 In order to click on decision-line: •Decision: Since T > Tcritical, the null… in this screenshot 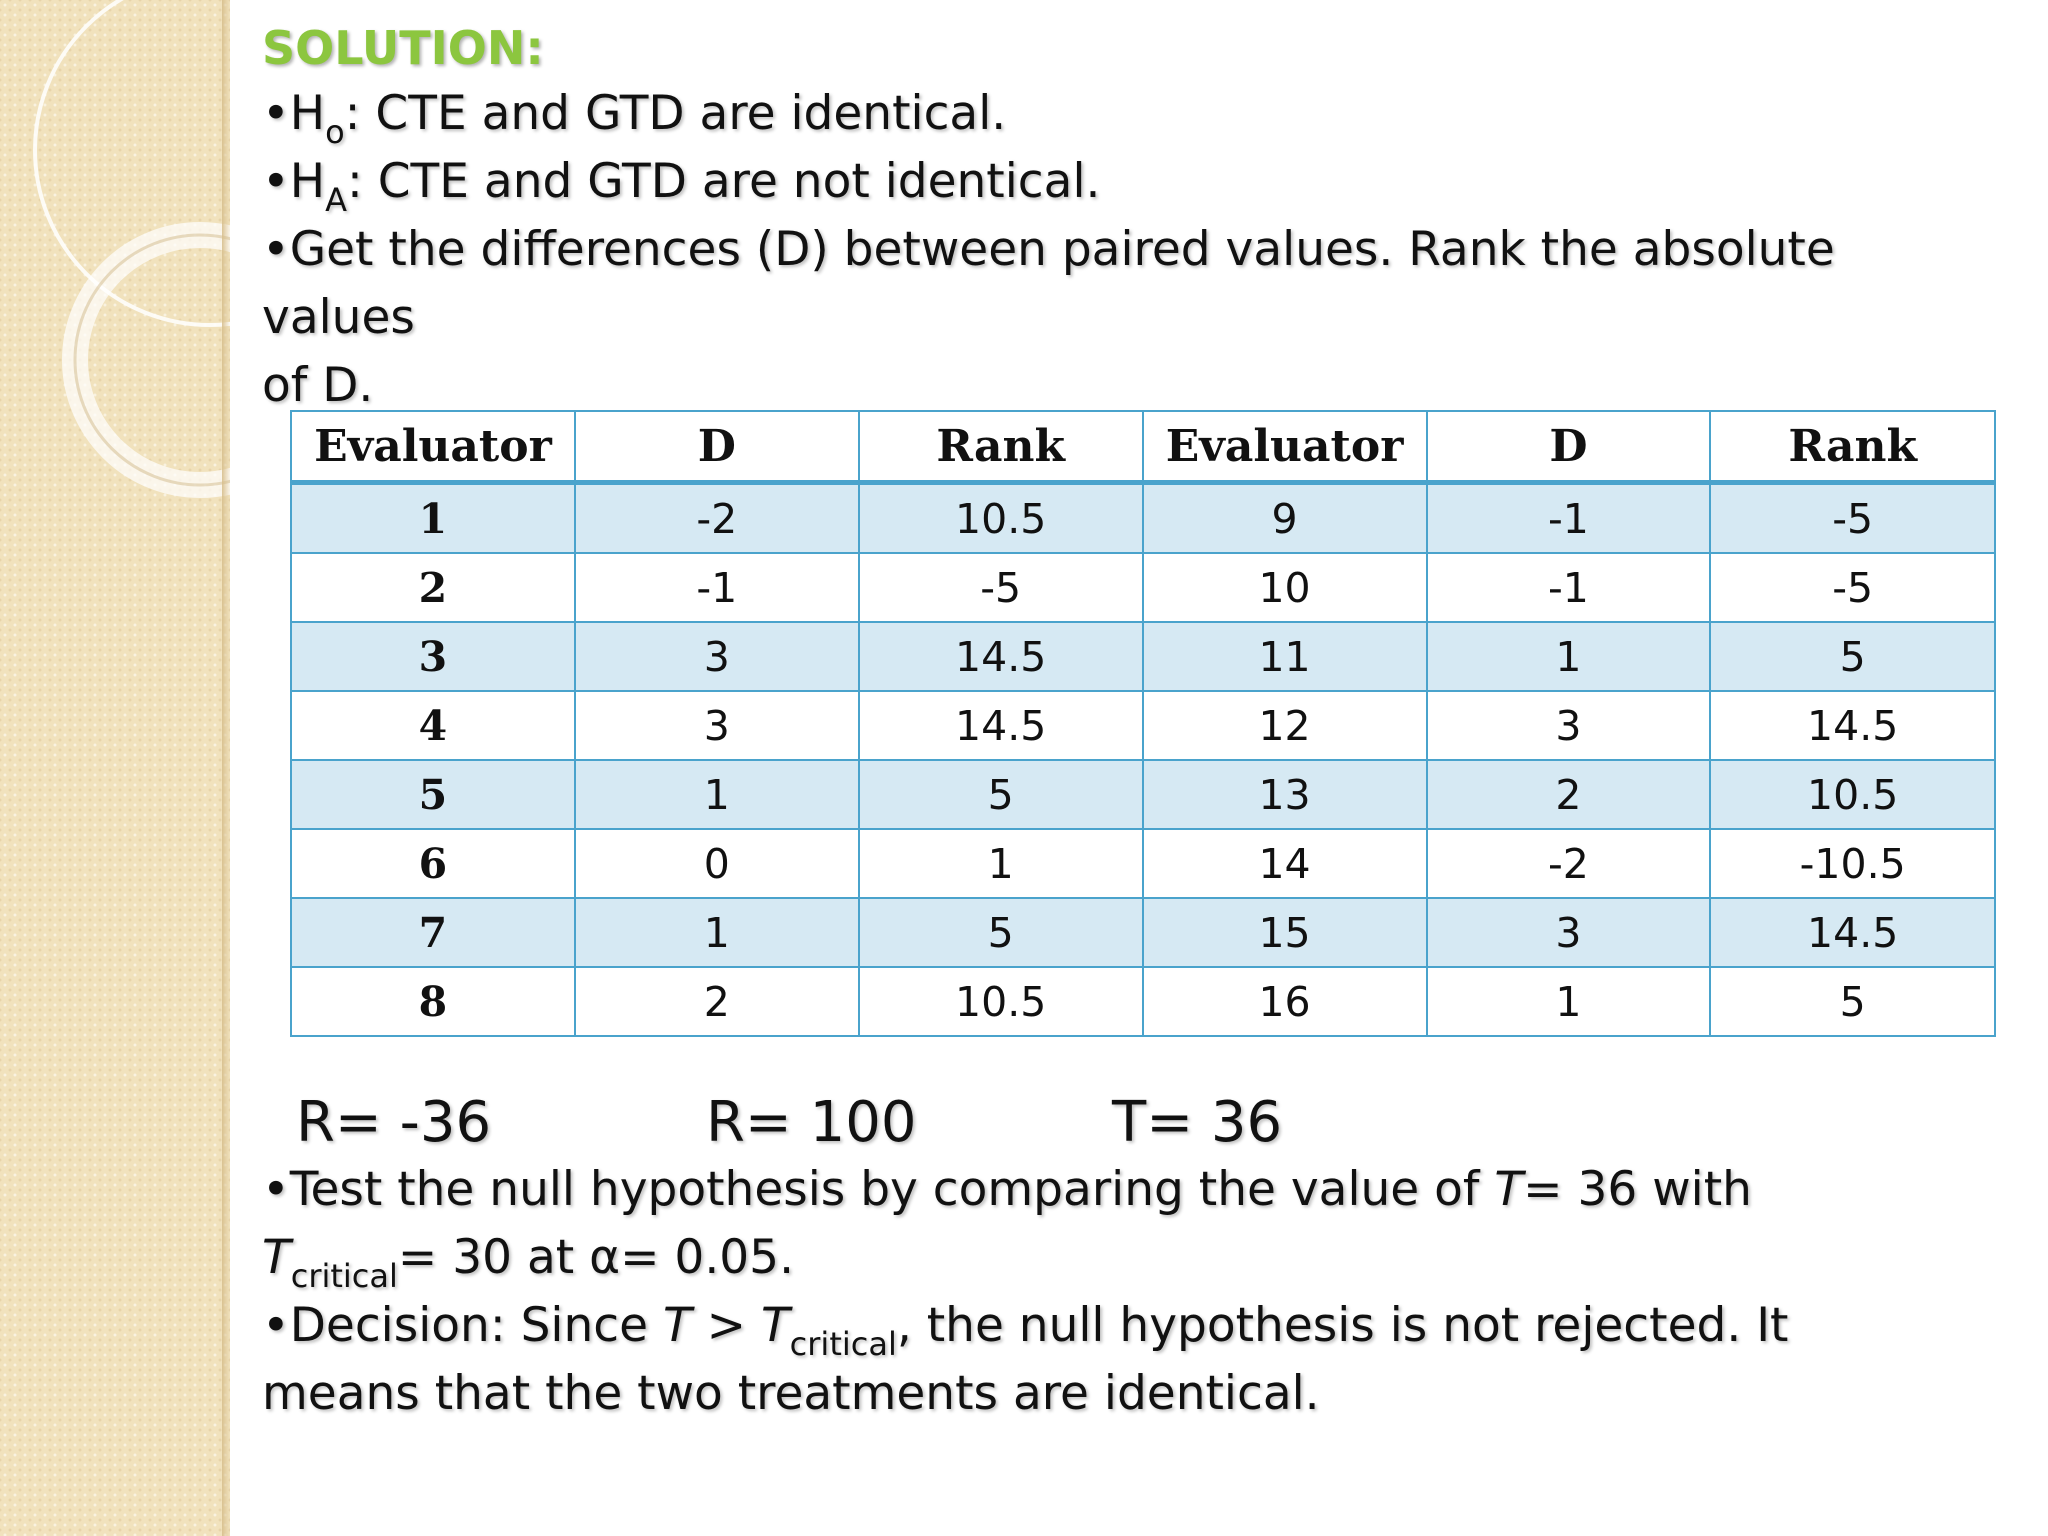, I will do `click(1132, 1326)`.